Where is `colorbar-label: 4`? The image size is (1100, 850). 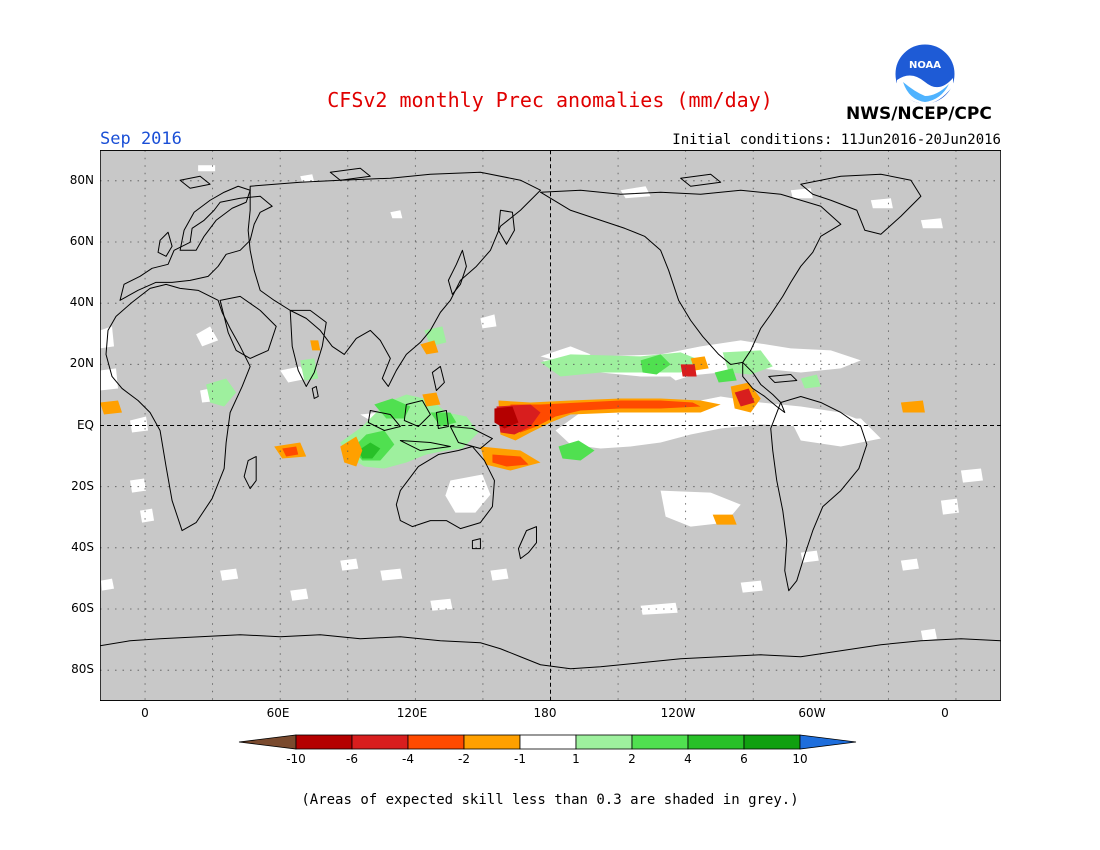
colorbar-label: 4 is located at coordinates (688, 759).